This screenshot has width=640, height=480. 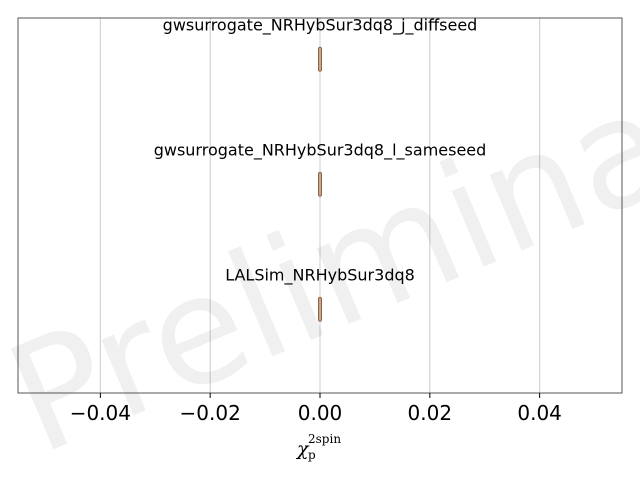 What do you see at coordinates (318, 447) in the screenshot?
I see `x-axis-label: χ p 2spin` at bounding box center [318, 447].